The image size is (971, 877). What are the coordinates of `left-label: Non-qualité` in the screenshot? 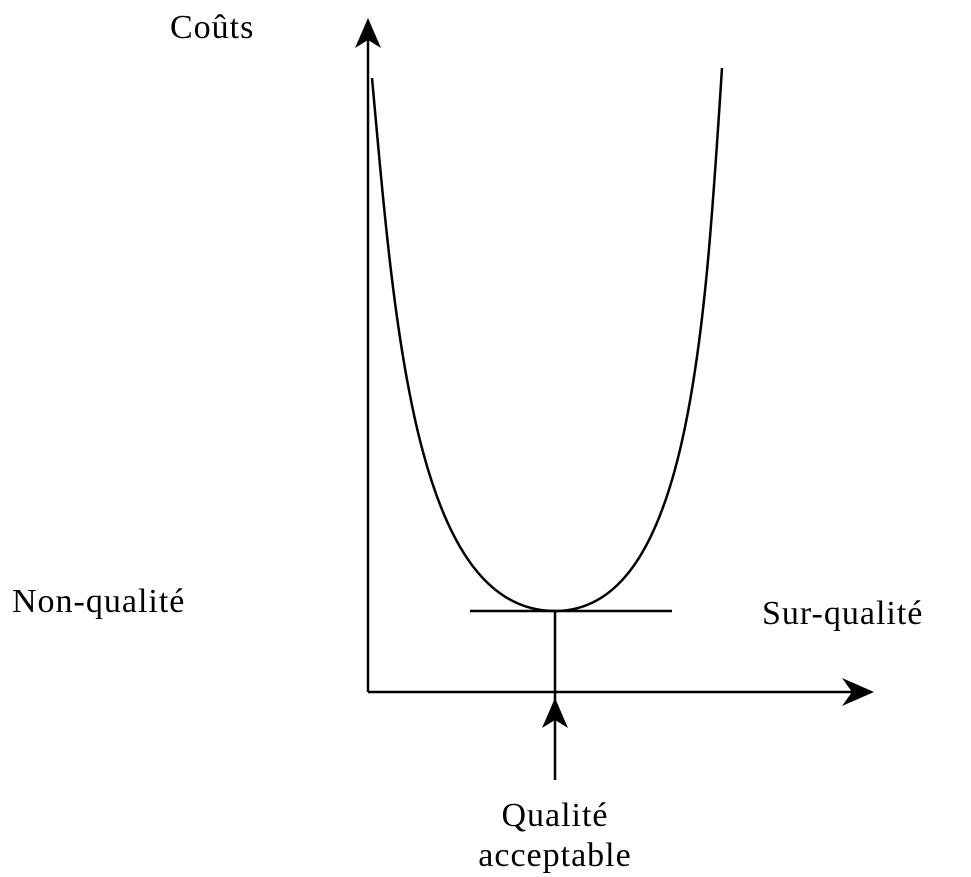 It's located at (98, 601).